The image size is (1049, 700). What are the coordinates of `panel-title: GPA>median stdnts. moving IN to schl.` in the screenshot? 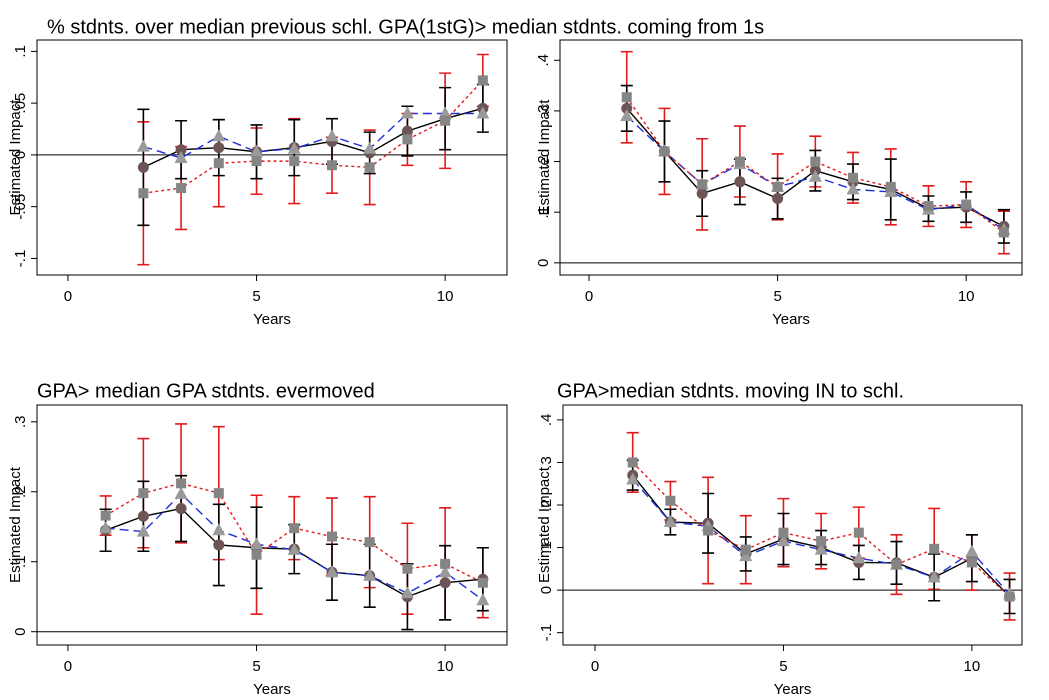 It's located at (730, 391).